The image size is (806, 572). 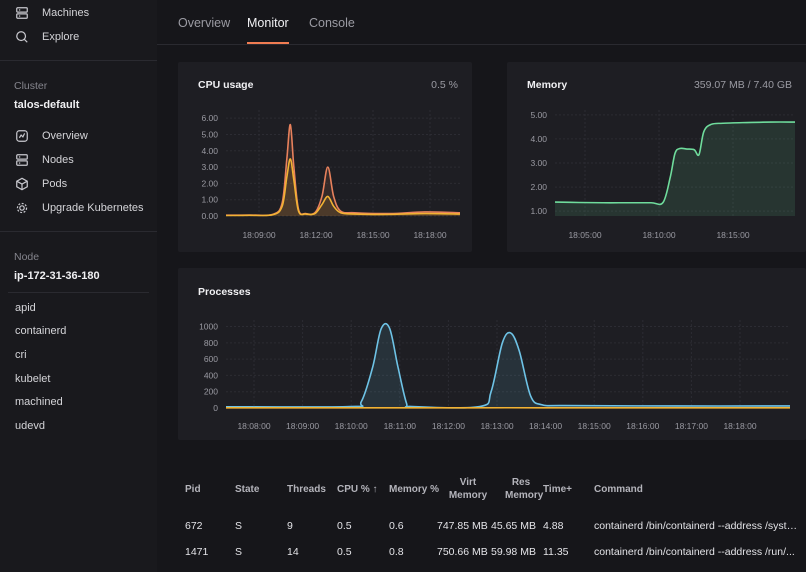 What do you see at coordinates (21, 355) in the screenshot?
I see `service-item: cri` at bounding box center [21, 355].